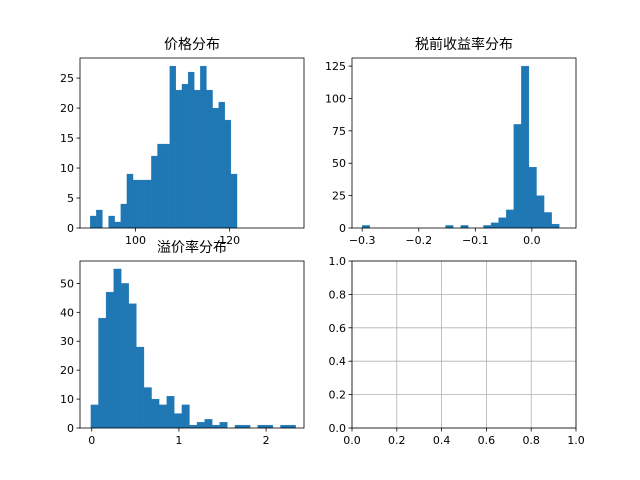 This screenshot has width=640, height=480. Describe the element at coordinates (192, 45) in the screenshot. I see `subplot-title: 价格分布` at that location.